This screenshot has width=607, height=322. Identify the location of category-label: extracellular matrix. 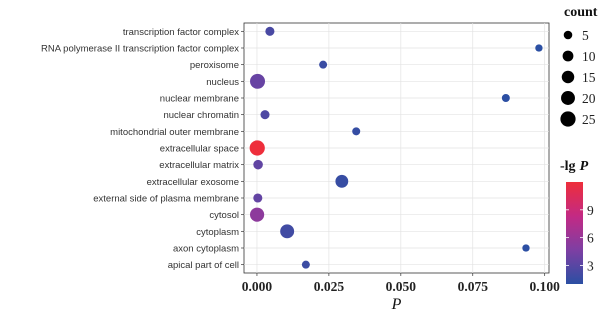
(199, 165).